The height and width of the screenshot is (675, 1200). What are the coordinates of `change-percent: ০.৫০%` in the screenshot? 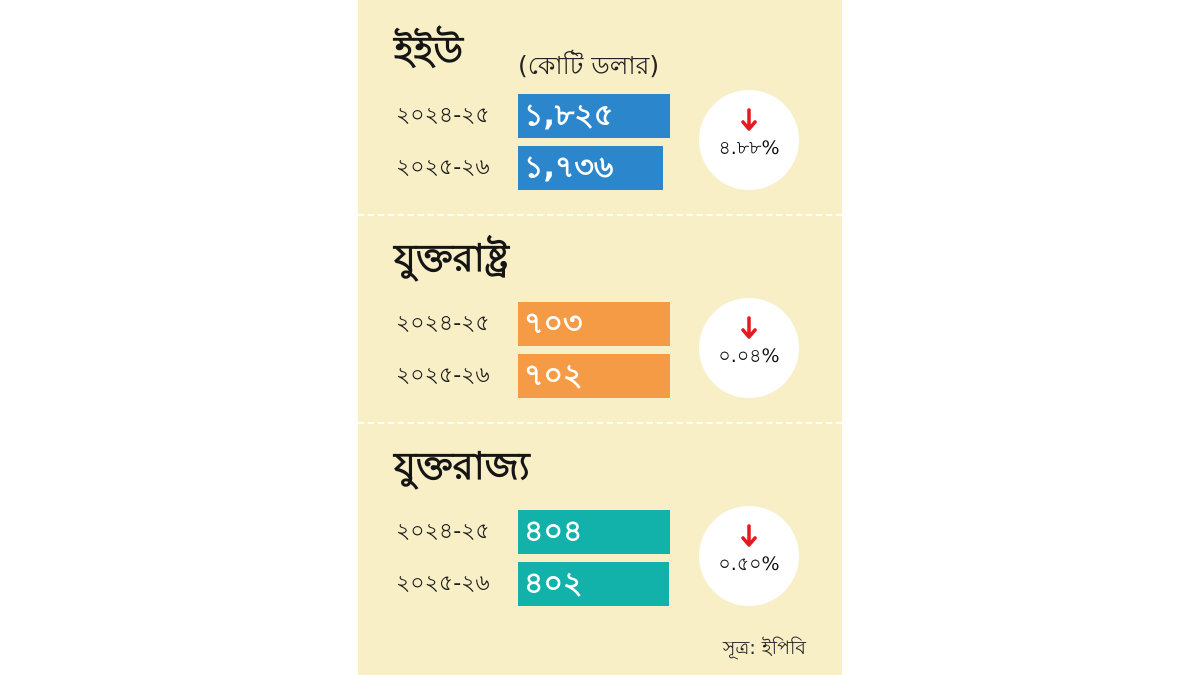 It's located at (749, 564).